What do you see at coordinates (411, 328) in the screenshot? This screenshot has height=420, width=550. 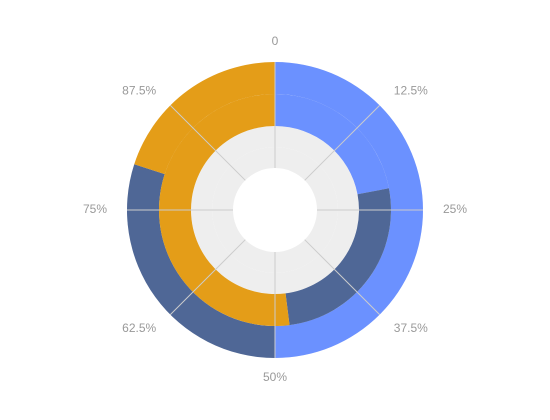 I see `angle-tick-label: 37.5%` at bounding box center [411, 328].